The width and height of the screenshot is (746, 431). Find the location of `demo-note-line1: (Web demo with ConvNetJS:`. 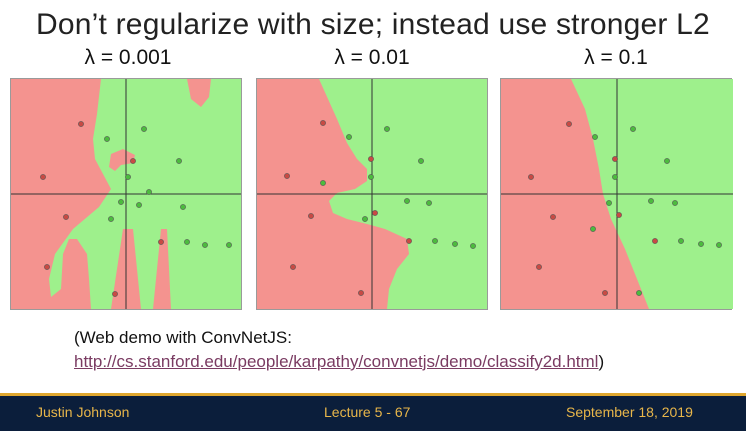

demo-note-line1: (Web demo with ConvNetJS: is located at coordinates (183, 337).